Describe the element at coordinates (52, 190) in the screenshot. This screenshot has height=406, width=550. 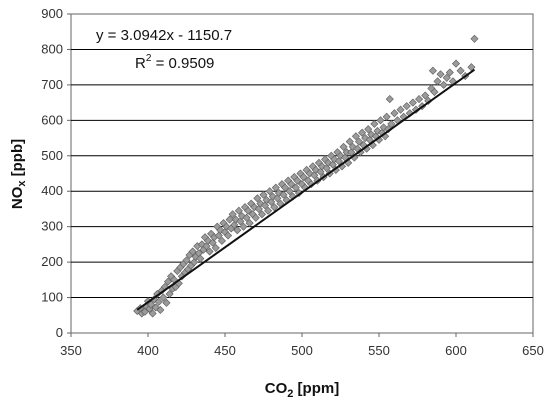
I see `y-tick-label-400: 400` at that location.